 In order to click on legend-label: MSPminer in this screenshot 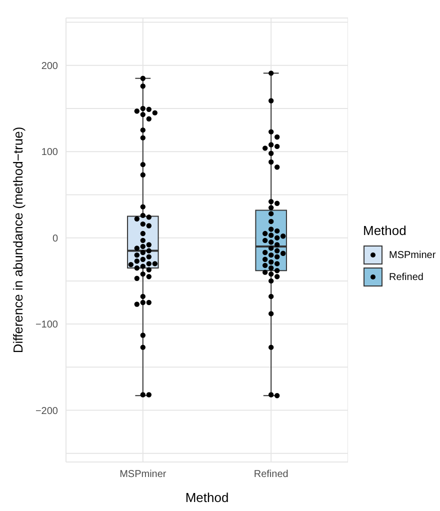, I will do `click(412, 255)`.